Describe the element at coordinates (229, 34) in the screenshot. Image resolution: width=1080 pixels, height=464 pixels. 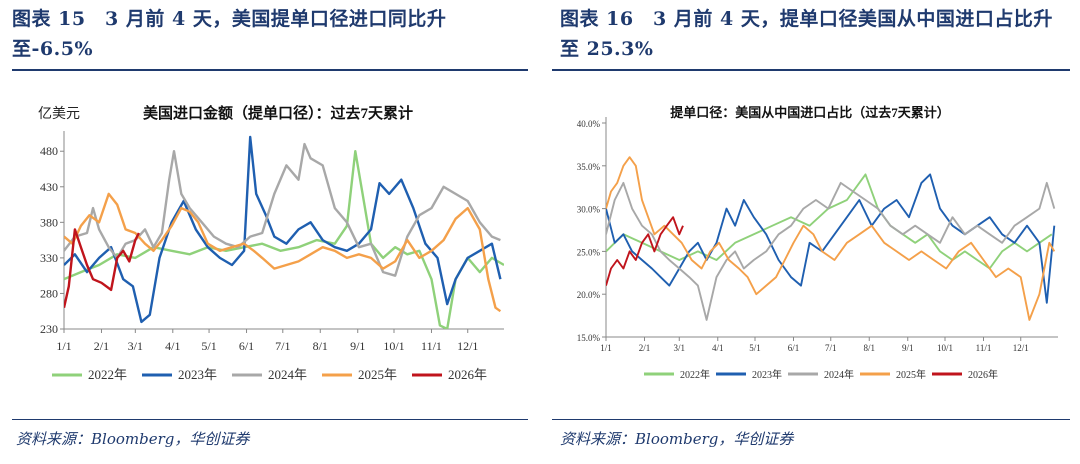
I see `figure-title: 图表 15 3 月前 4 天，美国提单口径进口同比升至-6.5%` at that location.